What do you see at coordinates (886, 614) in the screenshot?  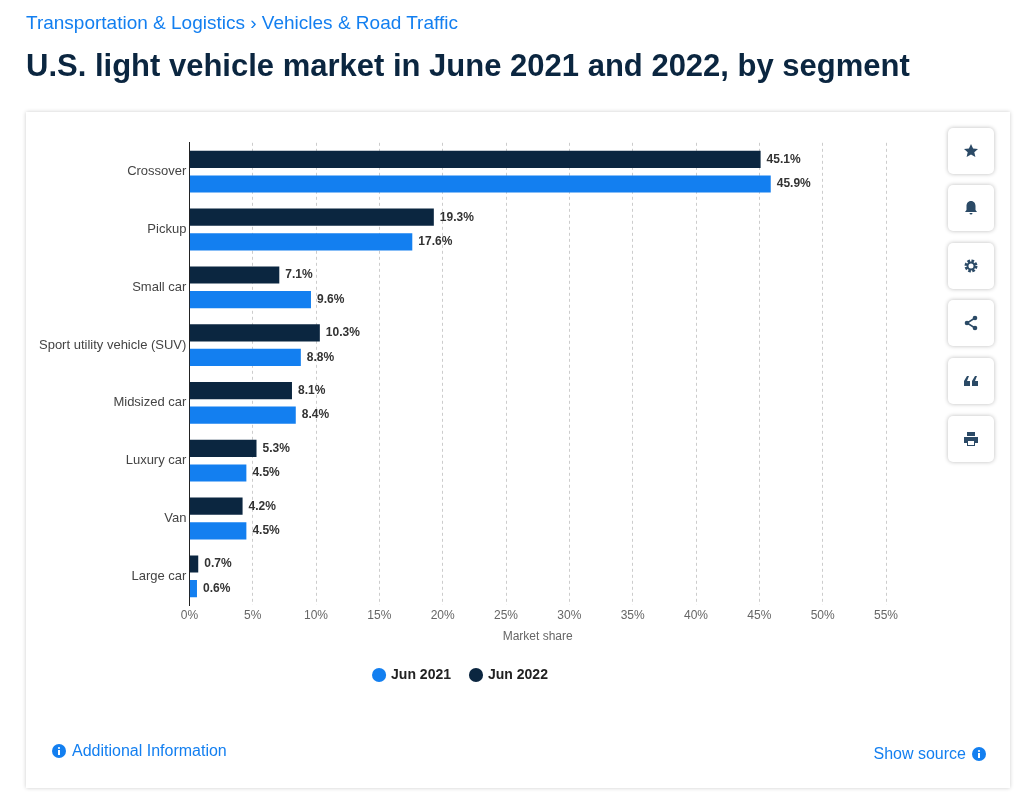 I see `x-tick-label: 55%` at bounding box center [886, 614].